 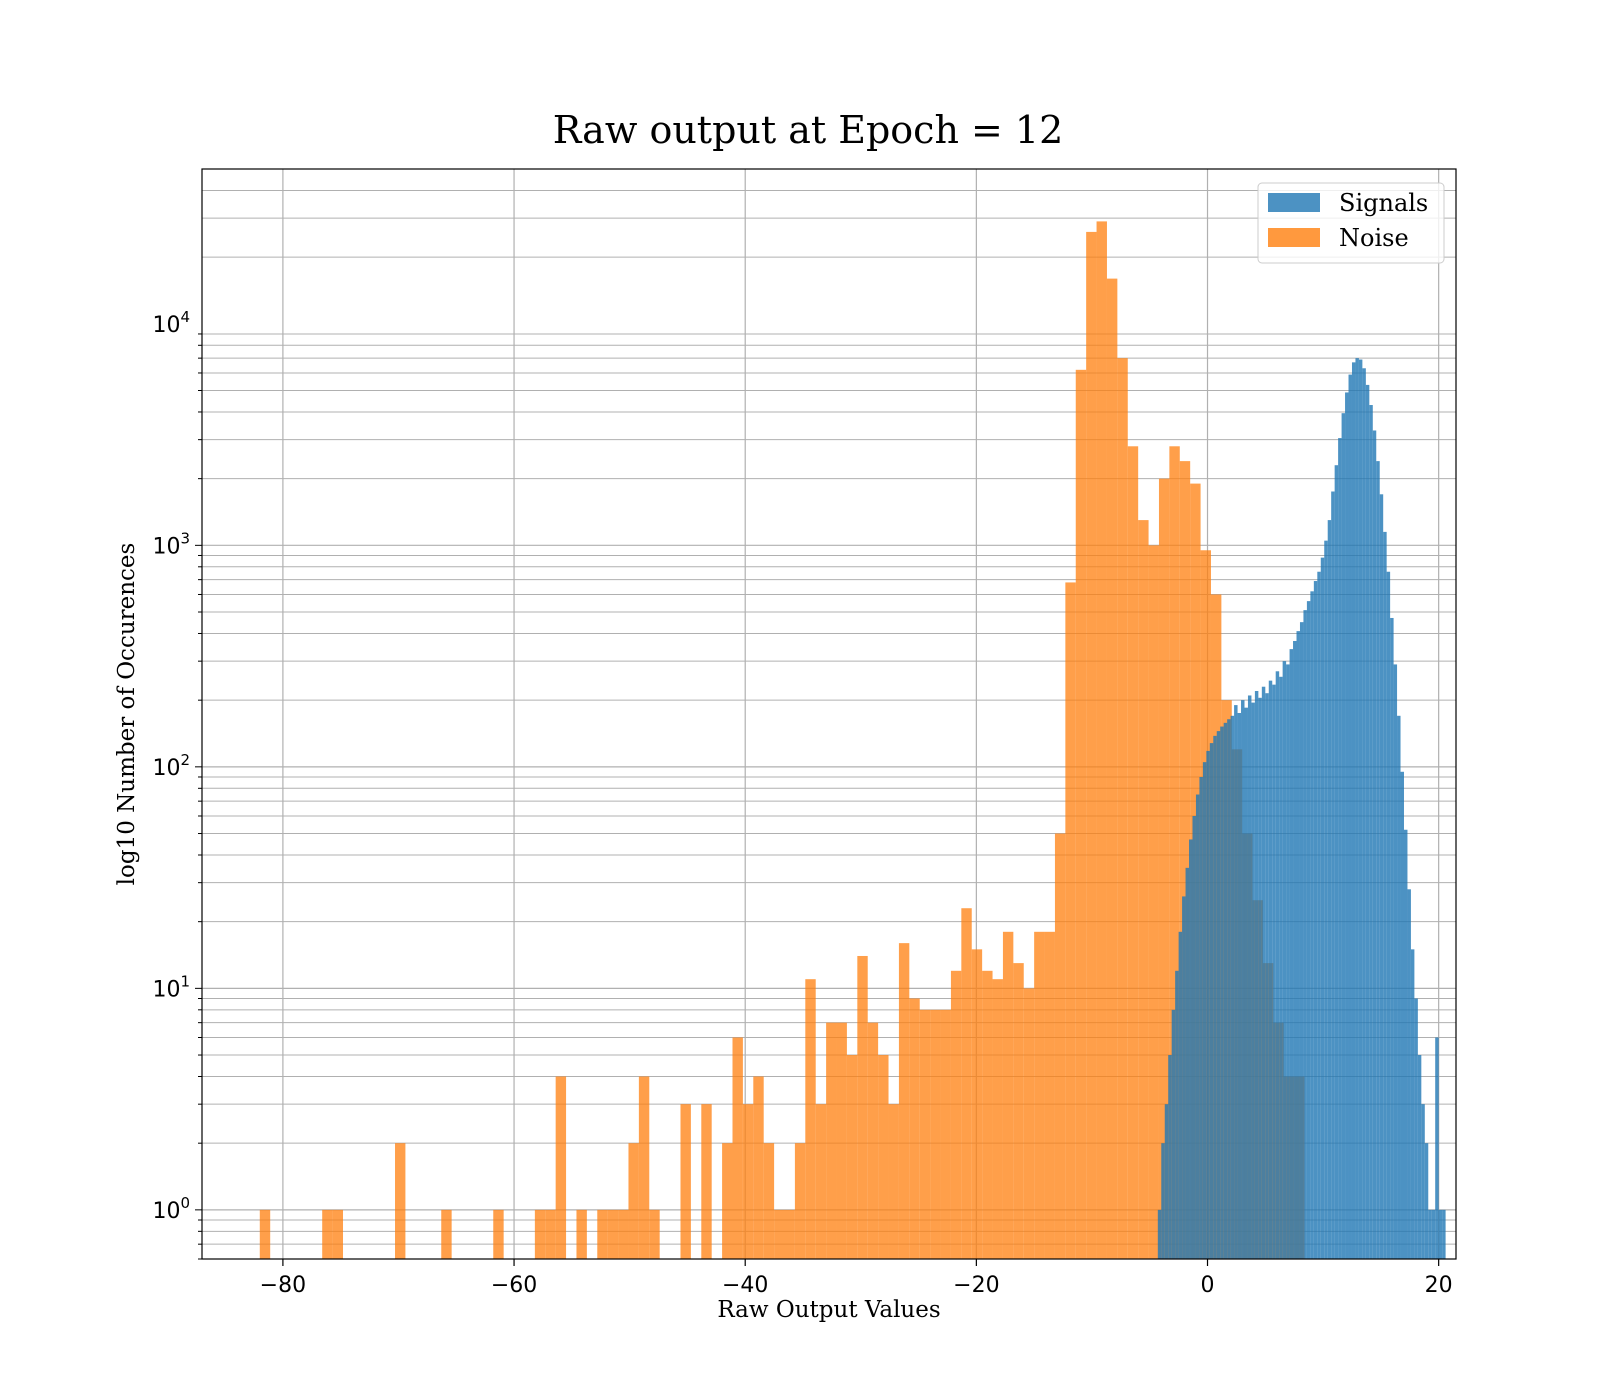 I want to click on y-axis-label: log10 Number of Occurences, so click(x=127, y=714).